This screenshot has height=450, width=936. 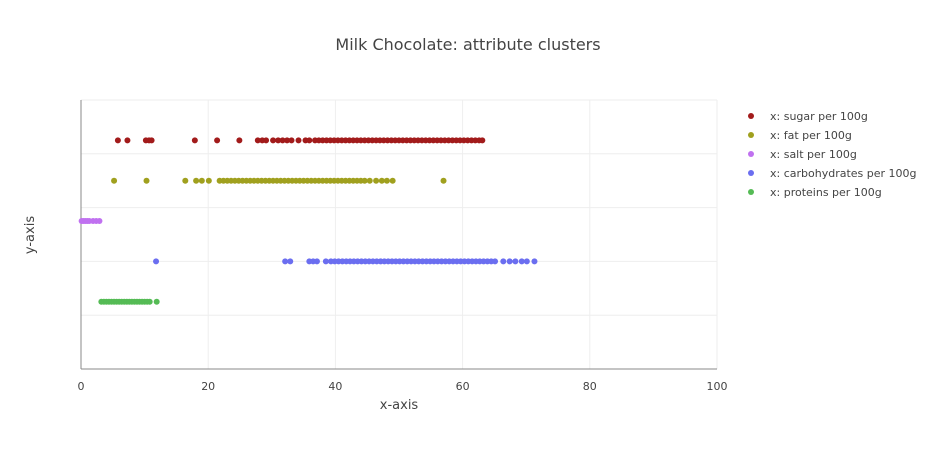 What do you see at coordinates (843, 173) in the screenshot?
I see `legend-label: x: carbohydrates per 100g` at bounding box center [843, 173].